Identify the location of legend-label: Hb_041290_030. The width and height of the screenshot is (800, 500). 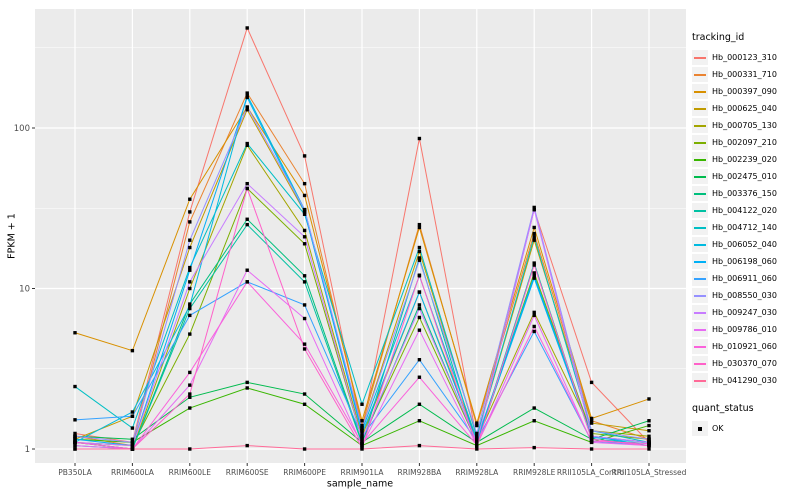
(744, 380).